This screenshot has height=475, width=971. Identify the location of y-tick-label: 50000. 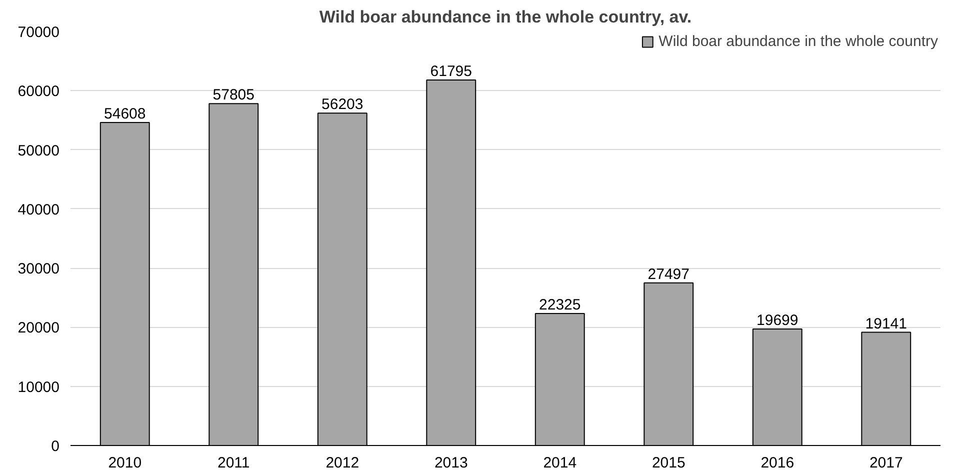
(39, 151).